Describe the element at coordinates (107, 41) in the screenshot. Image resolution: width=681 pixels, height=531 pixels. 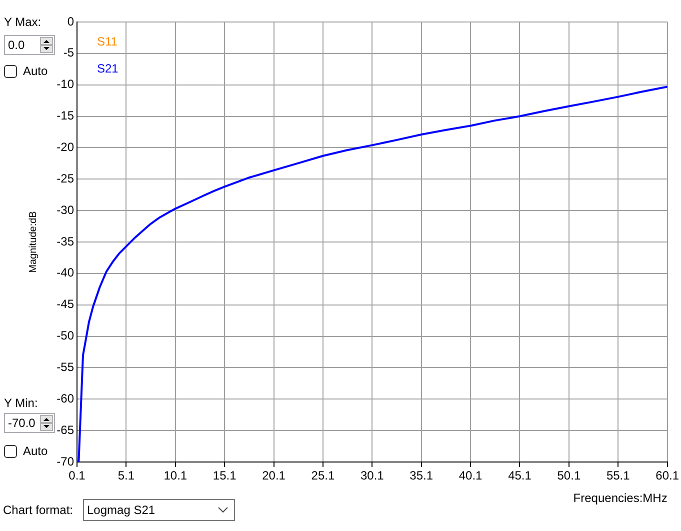
I see `legend-label: S11` at that location.